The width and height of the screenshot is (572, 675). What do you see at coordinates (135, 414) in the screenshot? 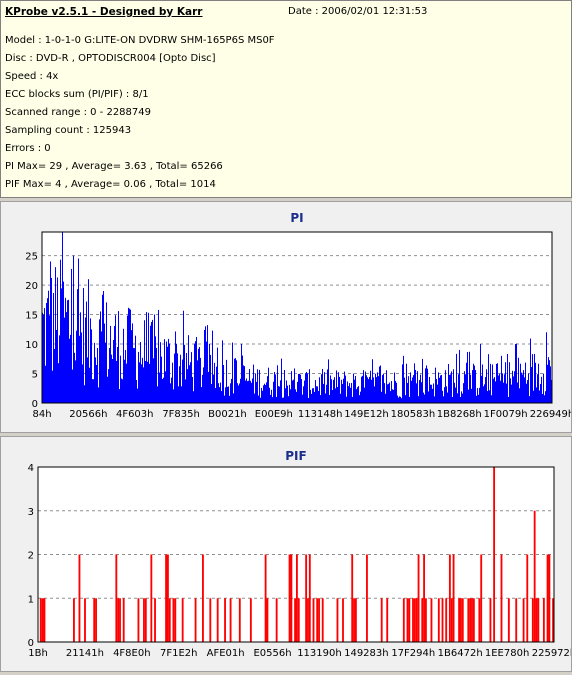
I see `x-tick-label: 4F603h` at bounding box center [135, 414].